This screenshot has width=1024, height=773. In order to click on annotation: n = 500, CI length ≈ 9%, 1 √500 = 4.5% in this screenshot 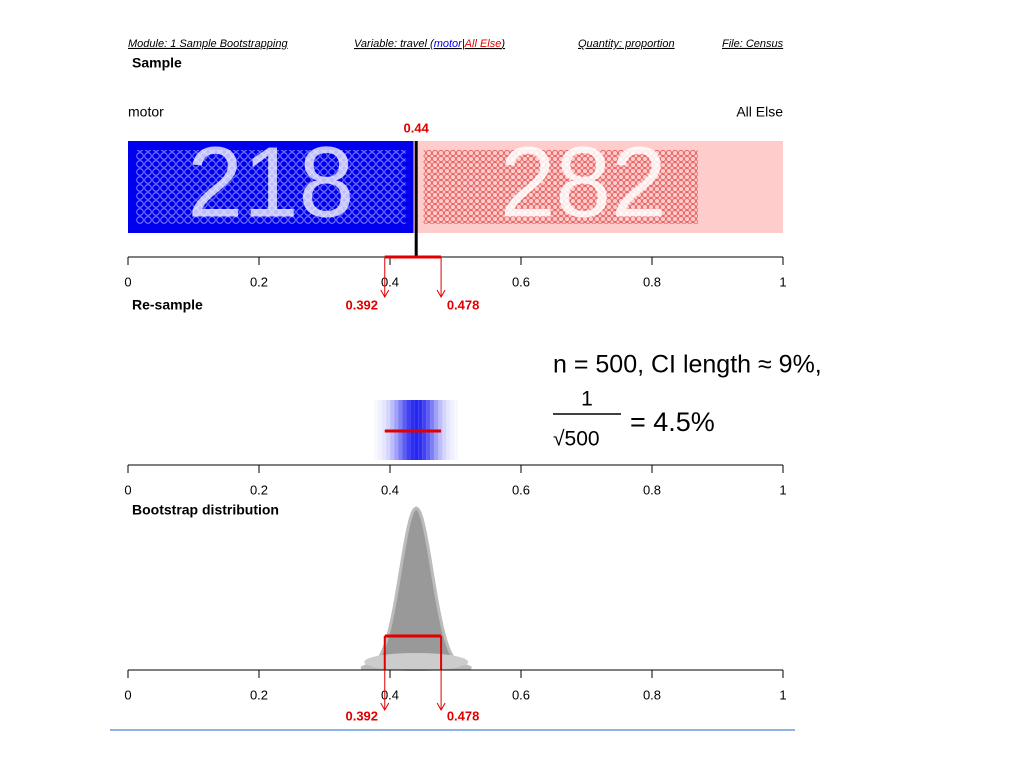, I will do `click(687, 401)`.